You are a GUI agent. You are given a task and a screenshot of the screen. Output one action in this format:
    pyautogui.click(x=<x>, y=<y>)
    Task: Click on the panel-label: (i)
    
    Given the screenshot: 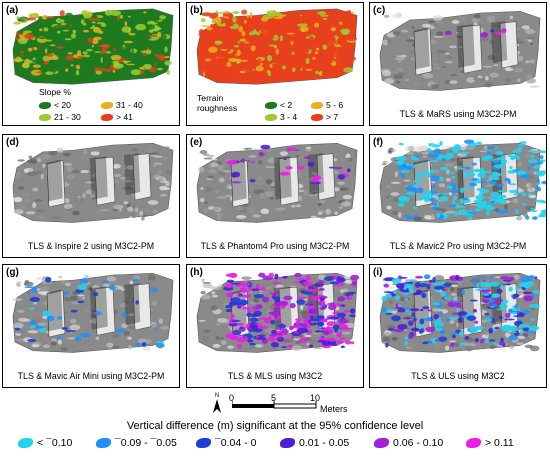 What is the action you would take?
    pyautogui.click(x=378, y=272)
    